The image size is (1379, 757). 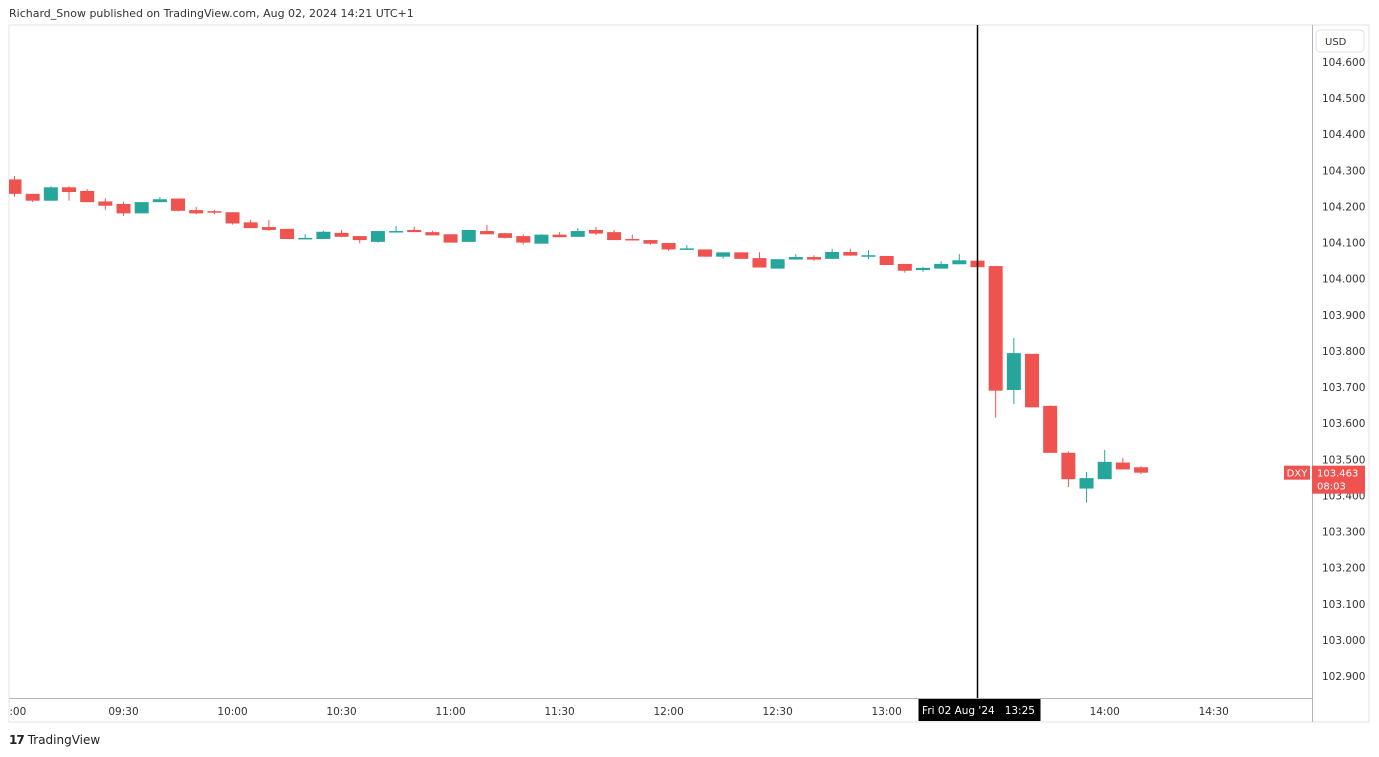 I want to click on crosshair-time-text: Fri 02 Aug '24 13:25, so click(x=978, y=711).